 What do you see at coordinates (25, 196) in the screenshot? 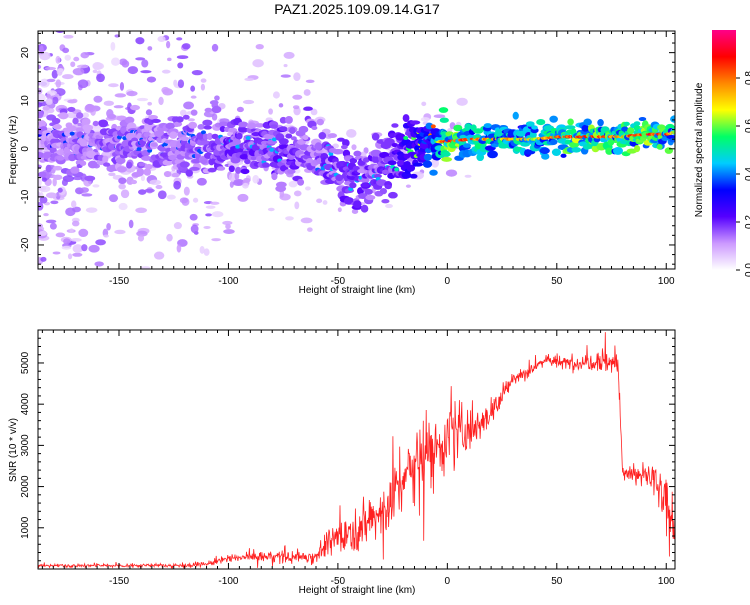
I see `spectrogram-y-tick-label: -10` at bounding box center [25, 196].